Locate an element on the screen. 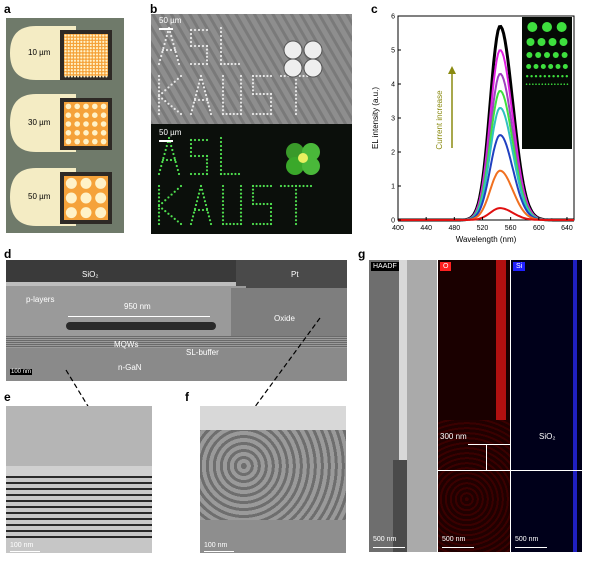 The width and height of the screenshot is (589, 561). x-tick-label: 400 is located at coordinates (398, 228).